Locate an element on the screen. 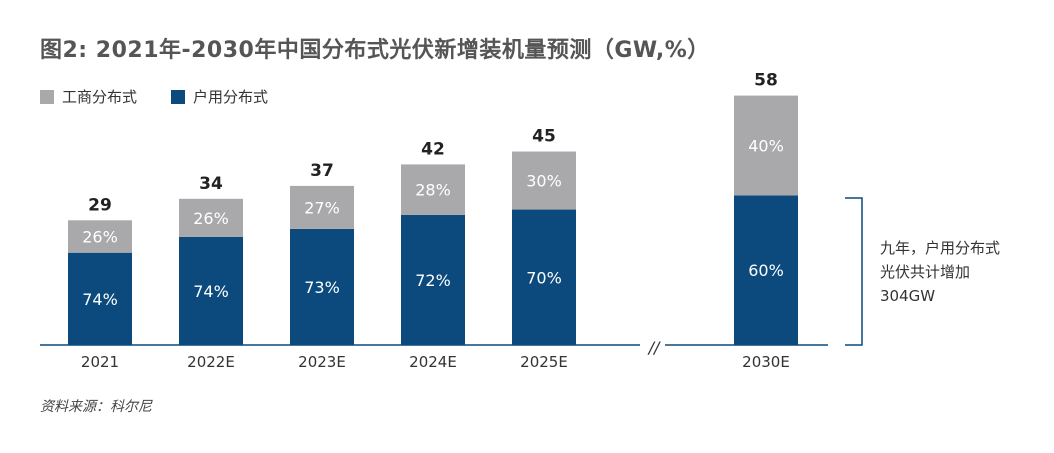 Image resolution: width=1054 pixels, height=453 pixels. x-tick-label: 2021 is located at coordinates (100, 362).